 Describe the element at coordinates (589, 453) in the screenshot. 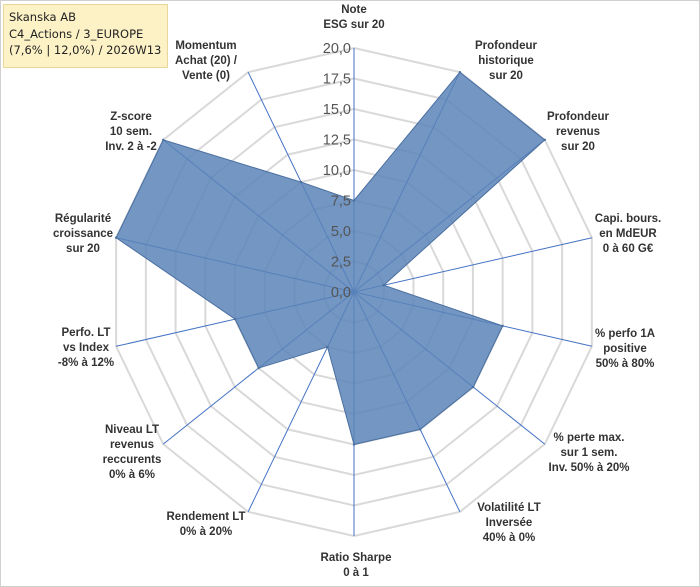

I see `category-label-perte-max: % perte max. sur 1 sem. Inv. 50% à 20%` at that location.